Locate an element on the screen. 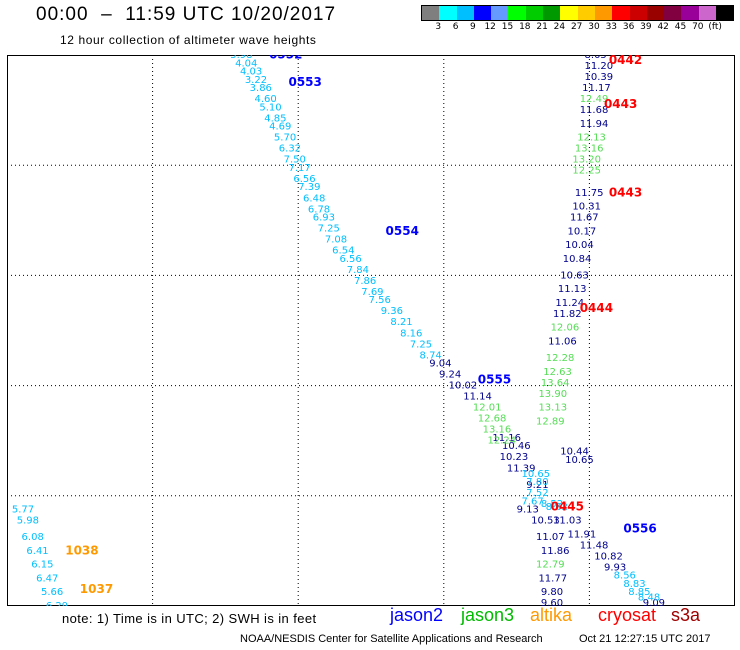  swh-value: 6.56 is located at coordinates (304, 179).